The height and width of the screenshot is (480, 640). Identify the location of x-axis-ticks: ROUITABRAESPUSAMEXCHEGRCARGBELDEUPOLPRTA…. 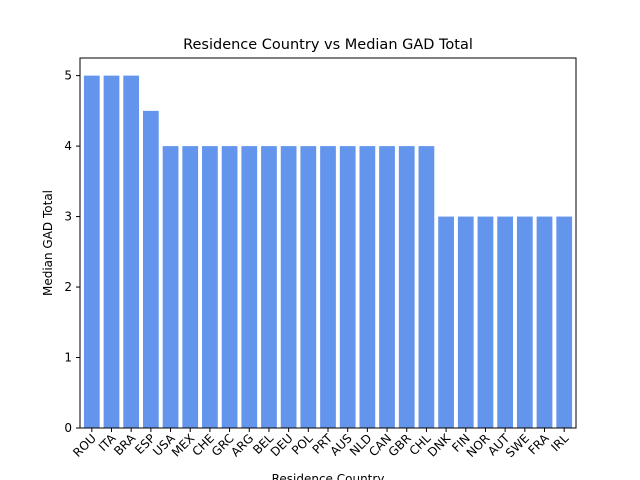
(321, 444).